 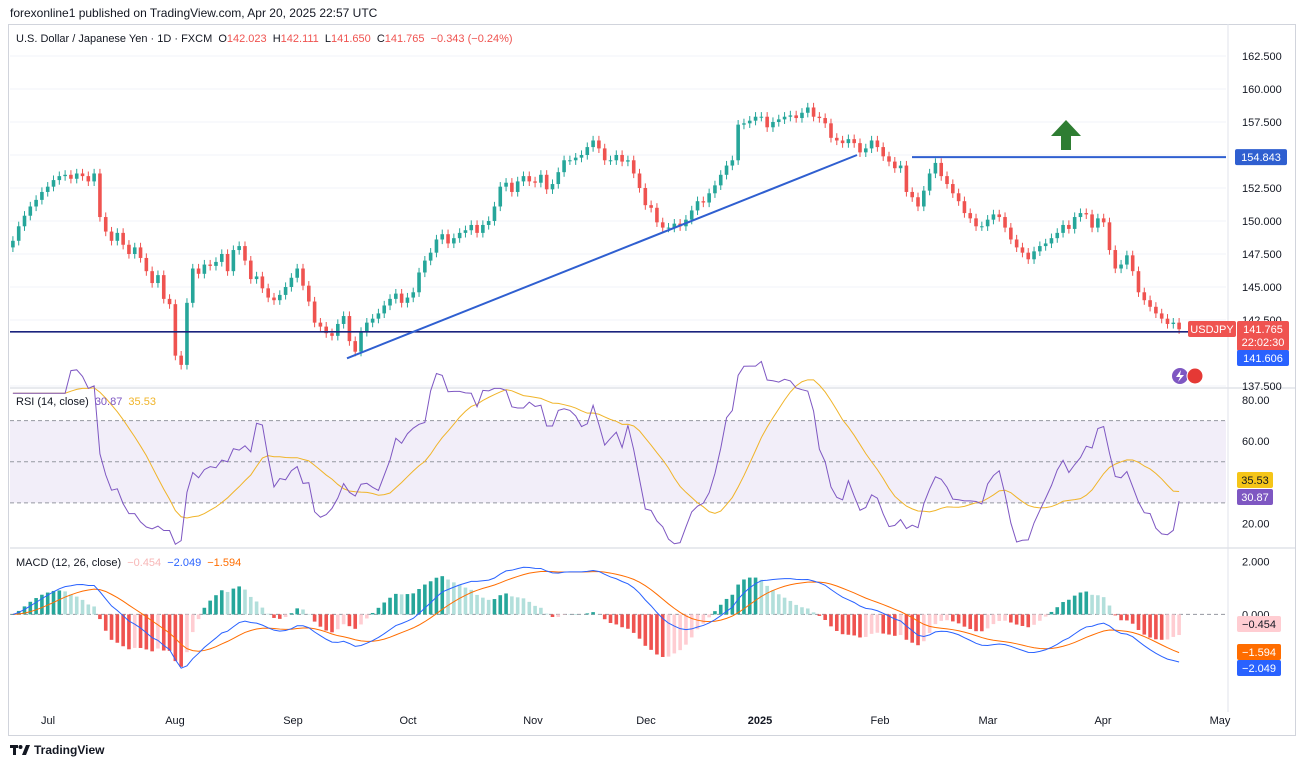 I want to click on macd-signal-badge-bg, so click(x=1259, y=652).